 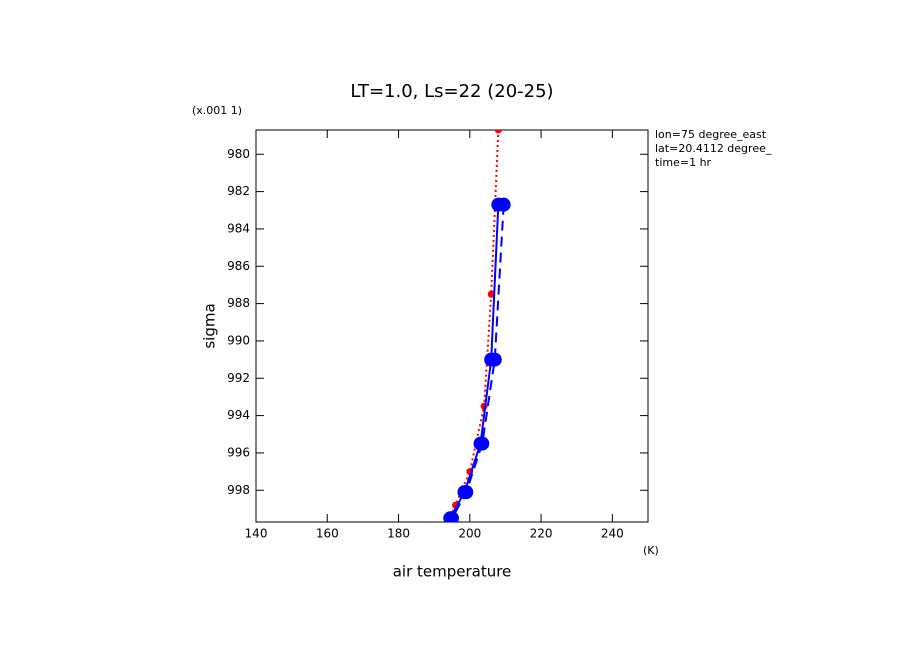 I want to click on x-tick-label: 180, so click(x=398, y=534).